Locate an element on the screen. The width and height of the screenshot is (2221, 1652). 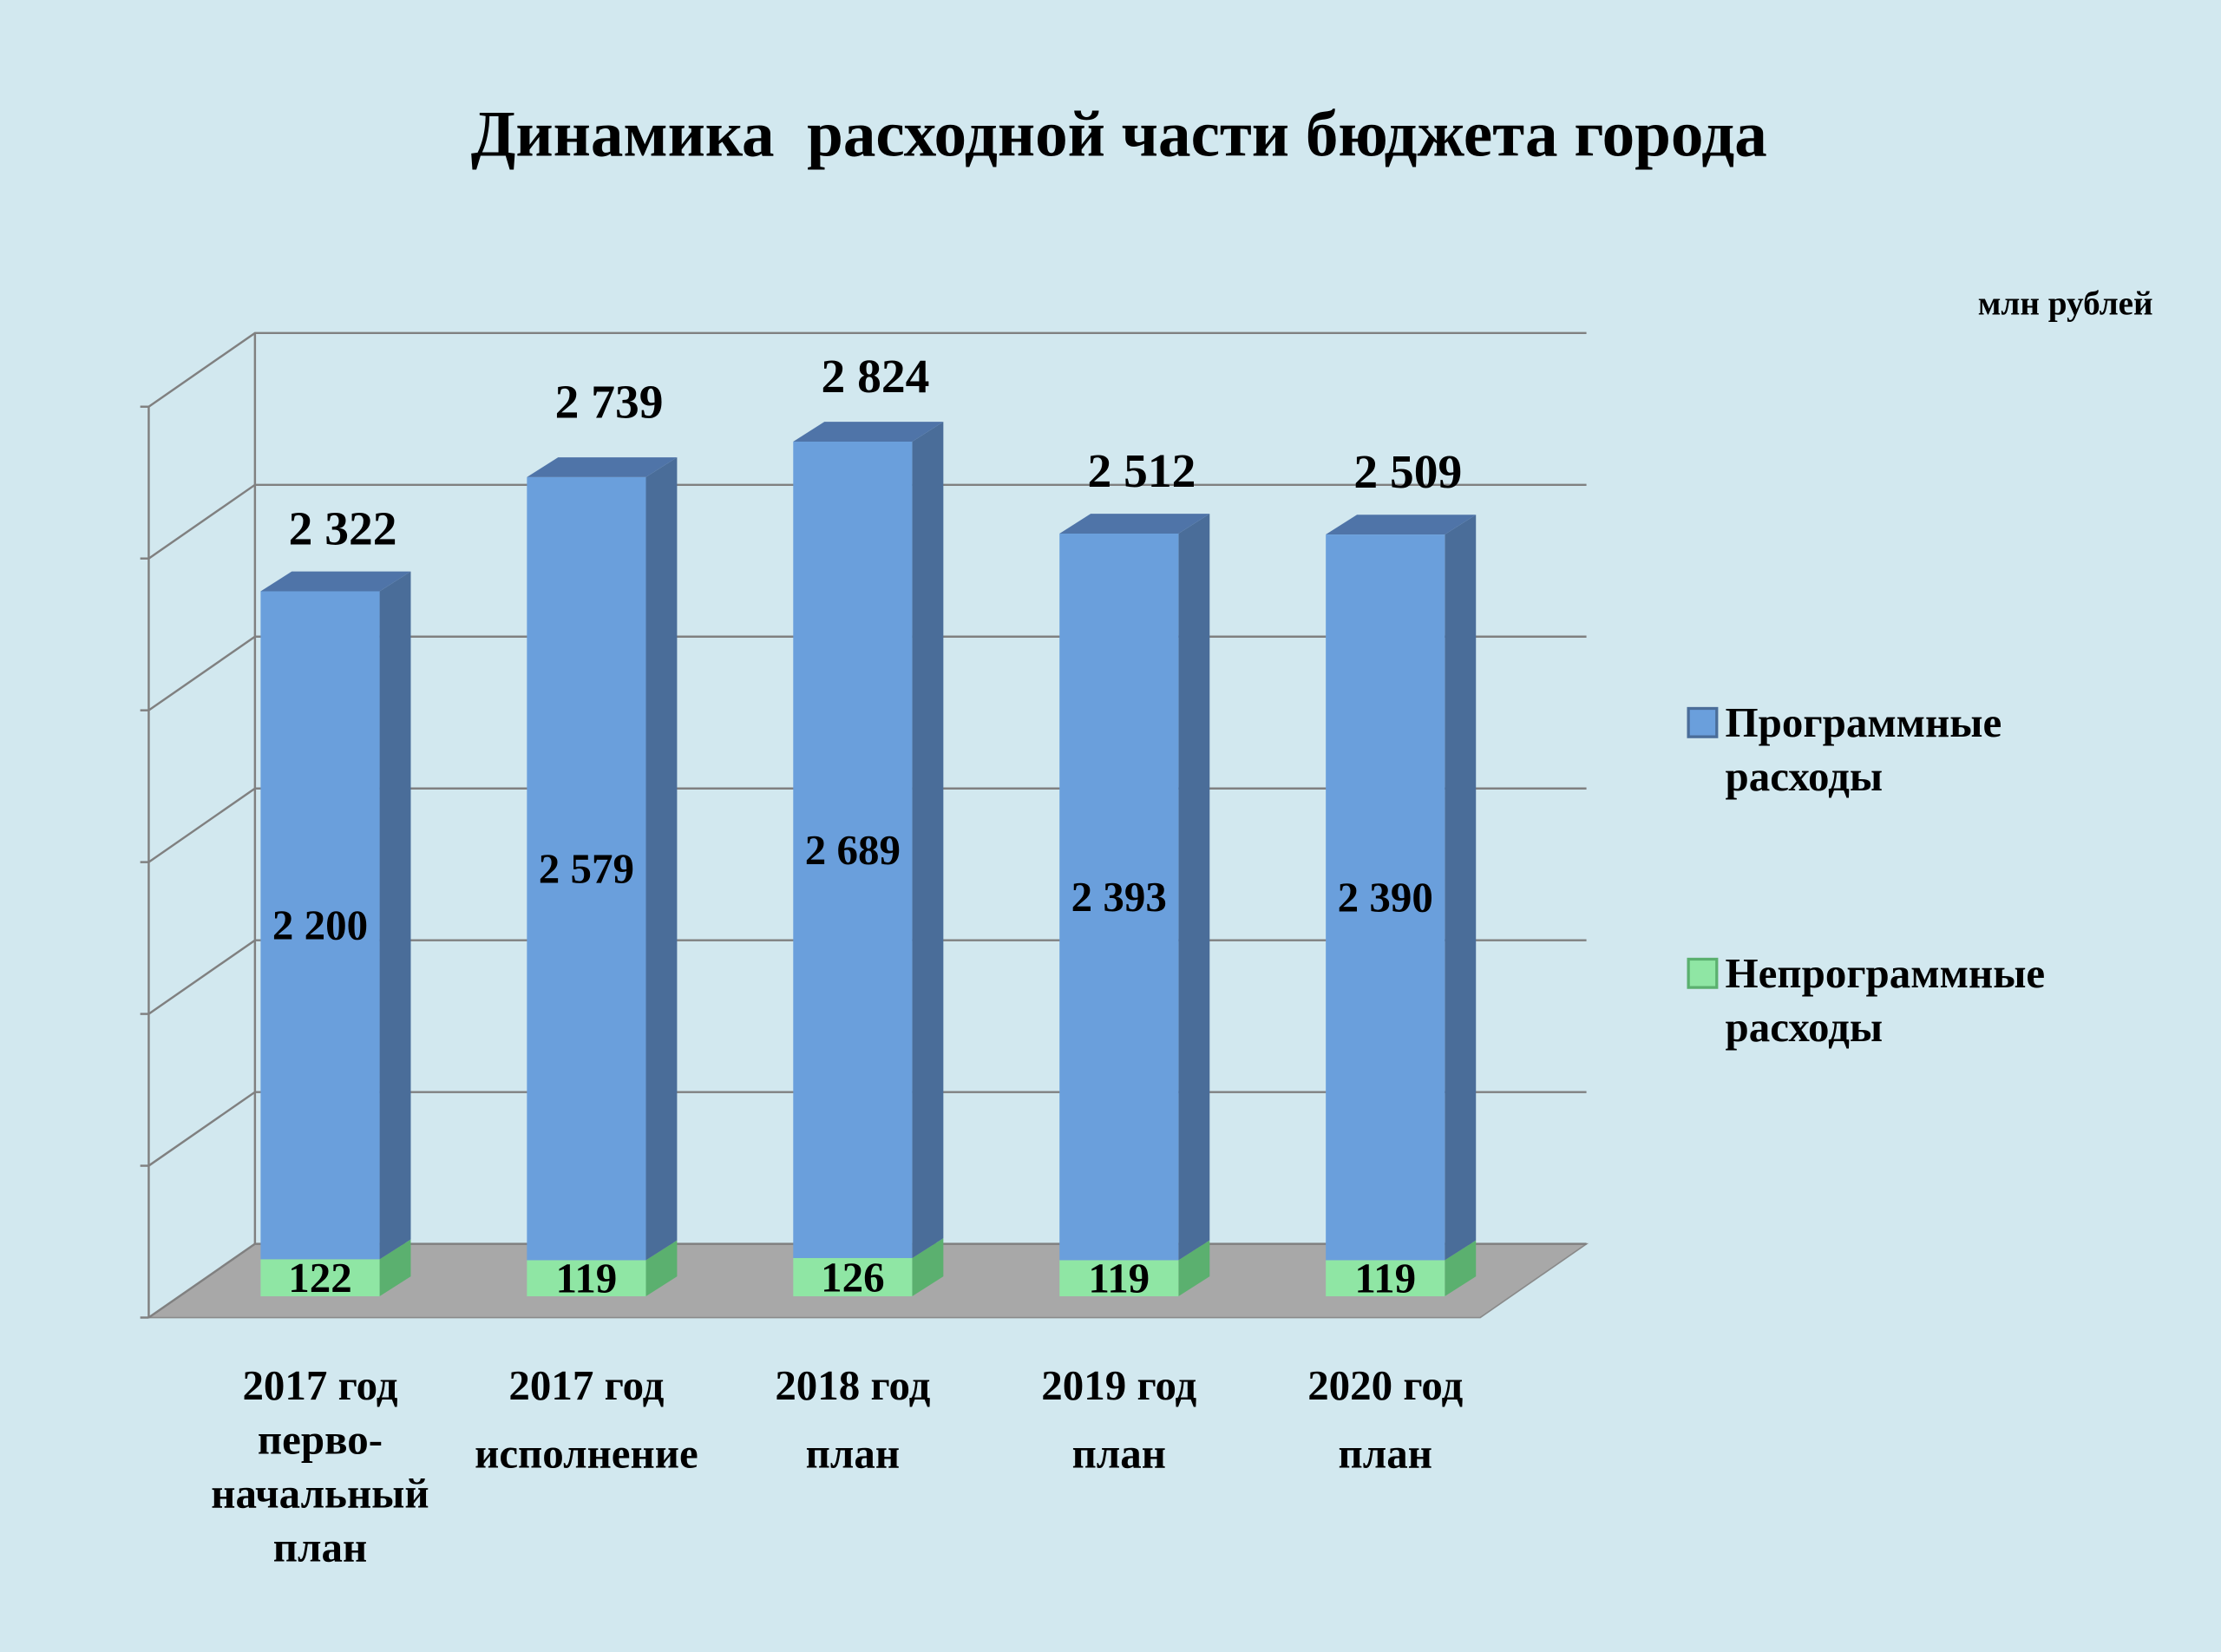
data-label: 2 689 is located at coordinates (853, 850).